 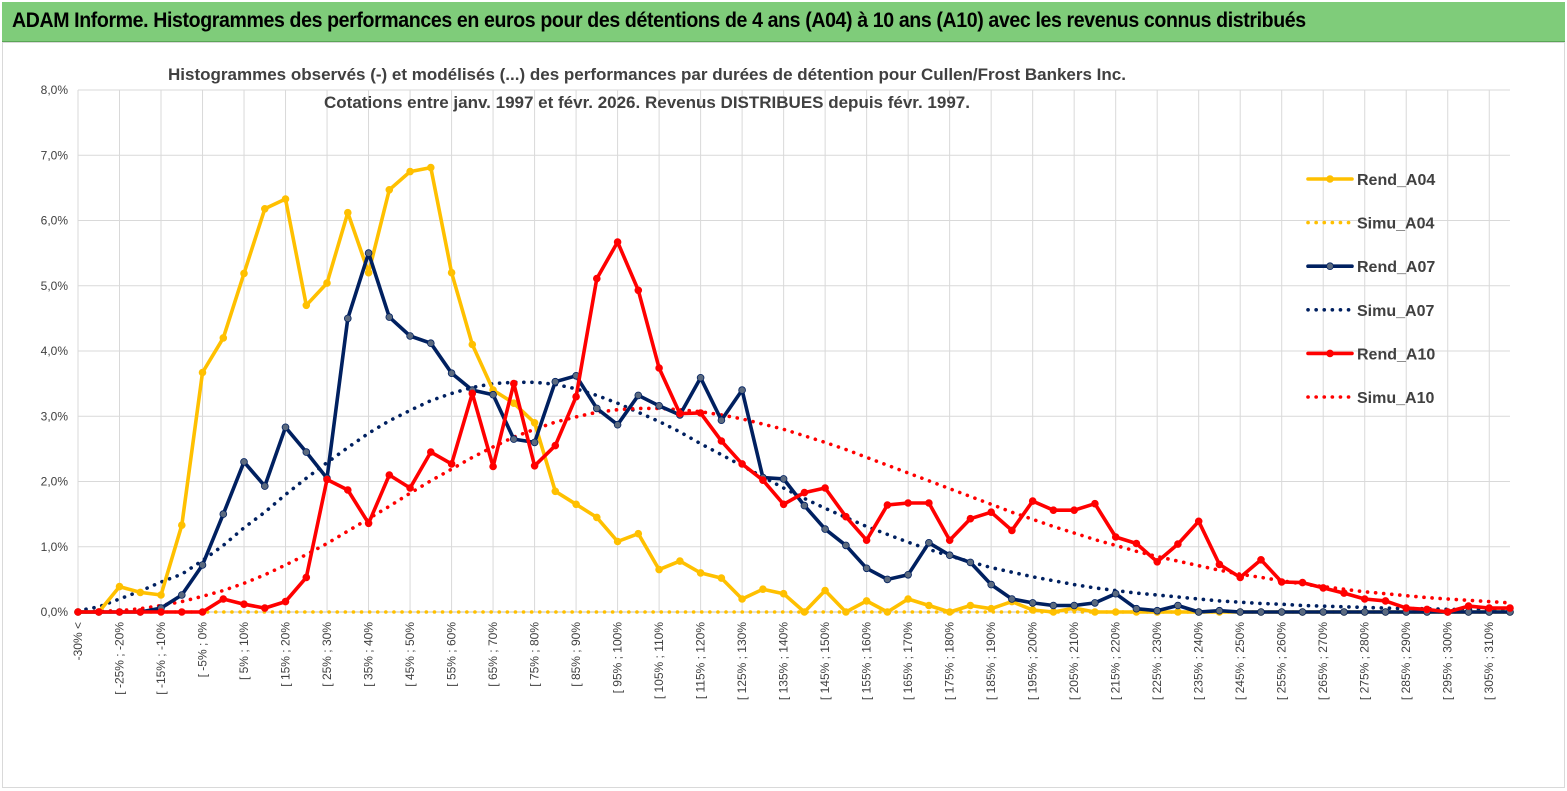 I want to click on x-tick-label: [ 125% ; 130%, so click(x=742, y=661).